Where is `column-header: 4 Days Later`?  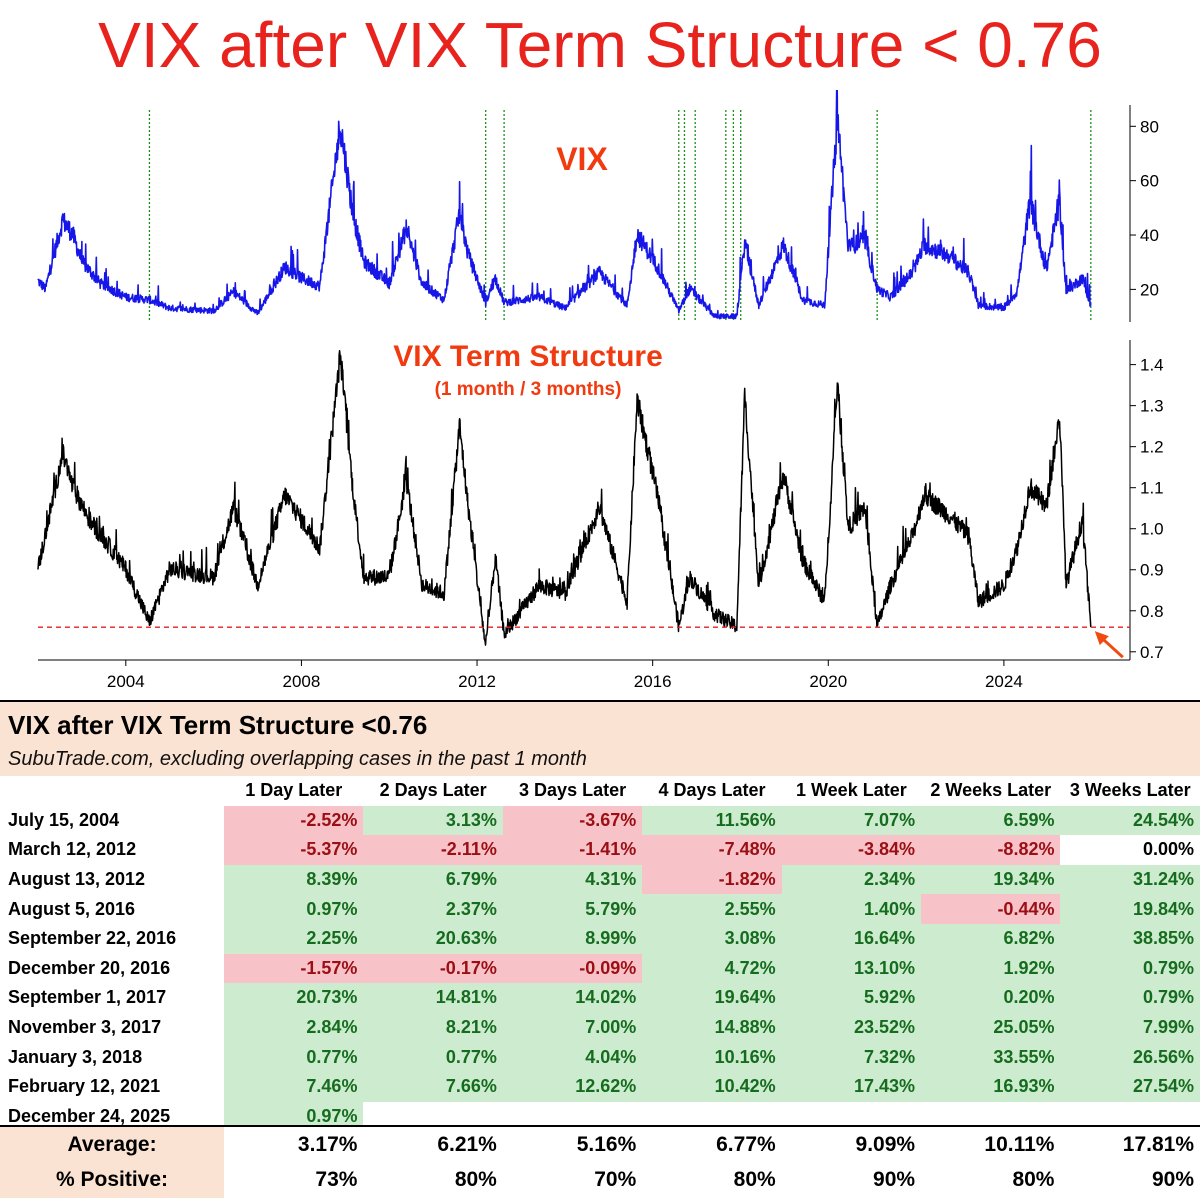
column-header: 4 Days Later is located at coordinates (712, 791).